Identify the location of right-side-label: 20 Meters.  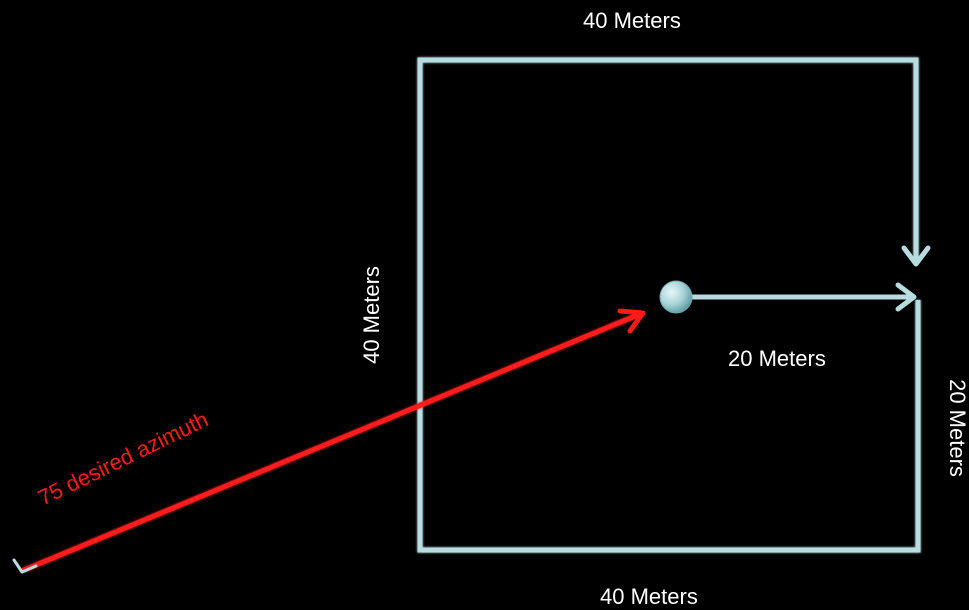
(957, 428).